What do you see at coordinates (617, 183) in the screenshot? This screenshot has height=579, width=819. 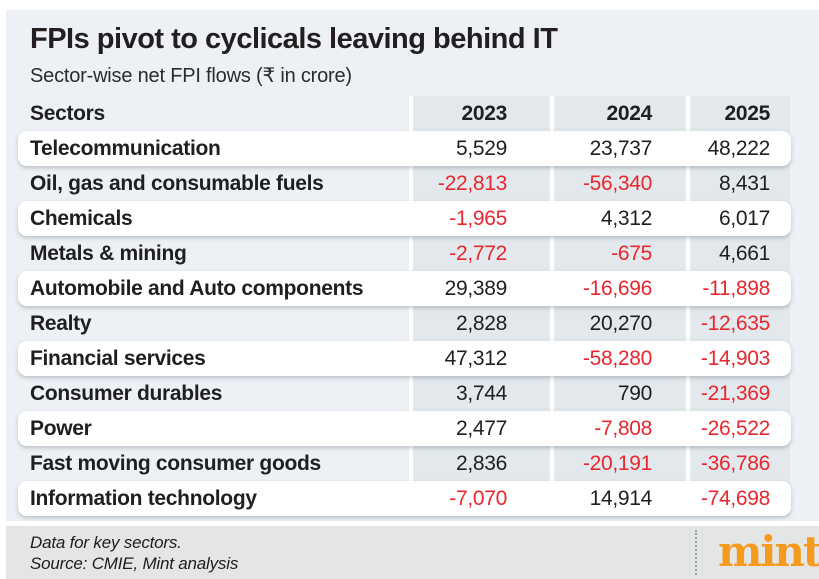 I see `value-2024: -56,340` at bounding box center [617, 183].